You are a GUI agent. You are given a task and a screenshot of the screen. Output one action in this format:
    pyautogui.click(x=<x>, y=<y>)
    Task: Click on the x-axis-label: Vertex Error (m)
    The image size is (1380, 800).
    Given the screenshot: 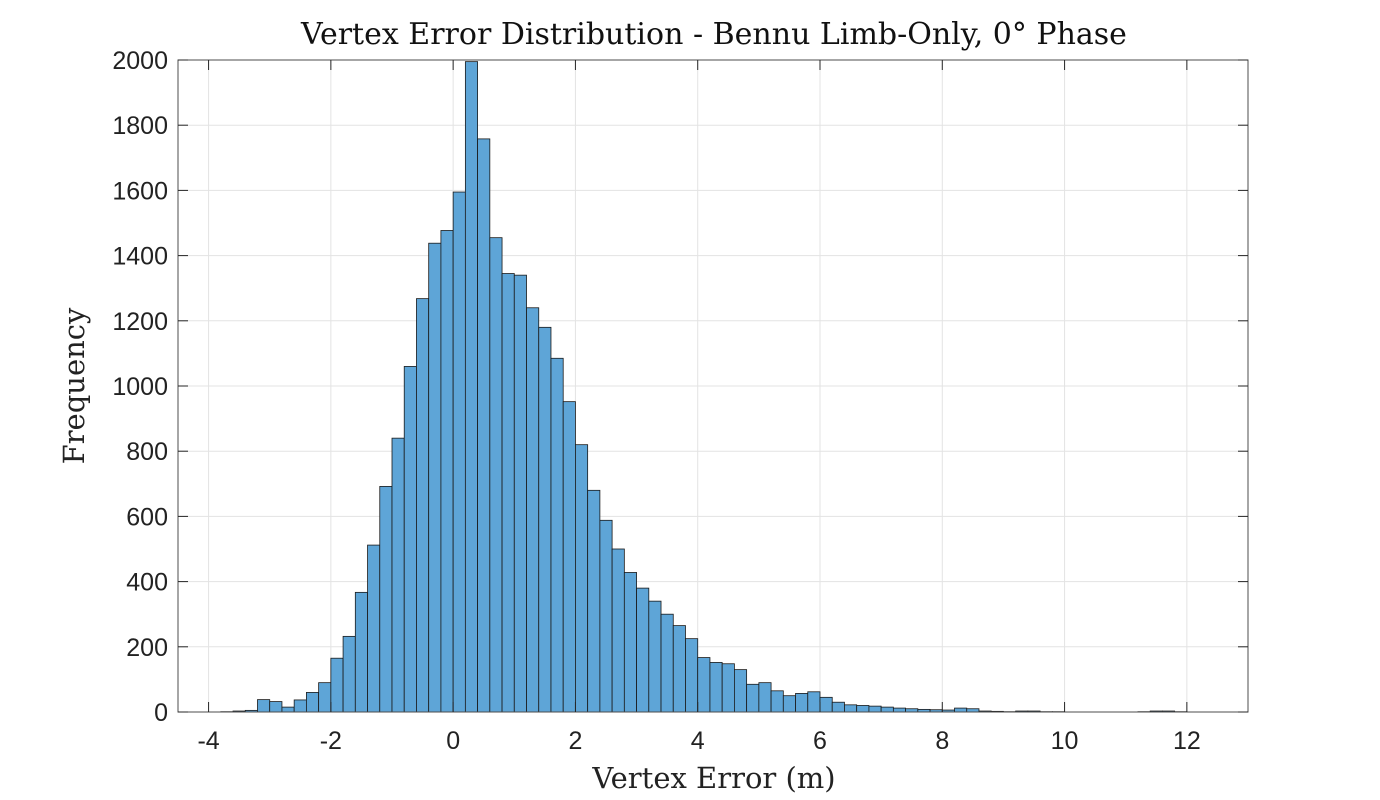 What is the action you would take?
    pyautogui.click(x=713, y=778)
    